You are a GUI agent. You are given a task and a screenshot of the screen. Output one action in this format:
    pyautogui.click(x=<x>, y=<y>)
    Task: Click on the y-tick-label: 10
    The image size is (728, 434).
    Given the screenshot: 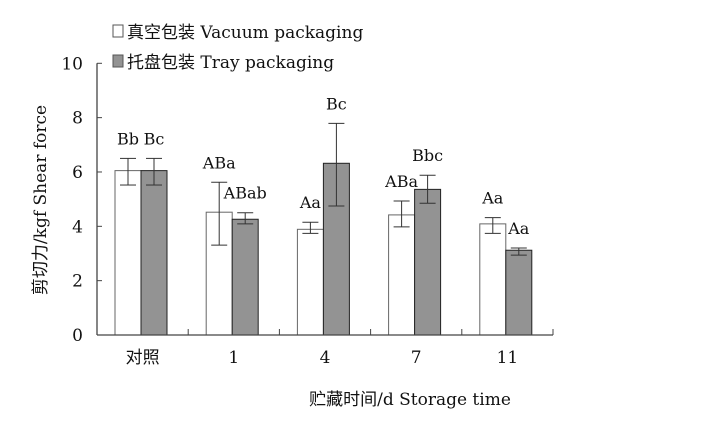 What is the action you would take?
    pyautogui.click(x=72, y=64)
    